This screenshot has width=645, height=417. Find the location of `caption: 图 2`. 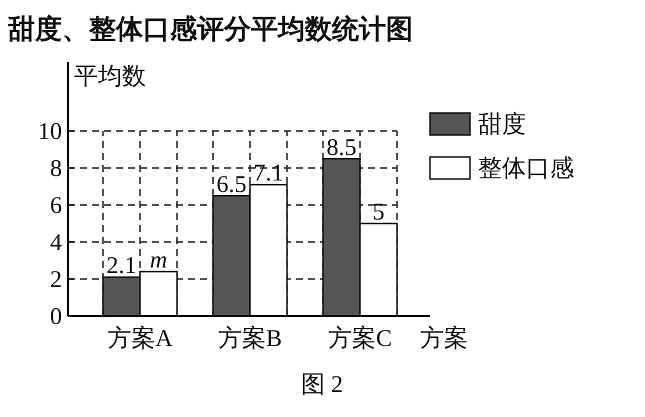

caption: 图 2 is located at coordinates (322, 385).